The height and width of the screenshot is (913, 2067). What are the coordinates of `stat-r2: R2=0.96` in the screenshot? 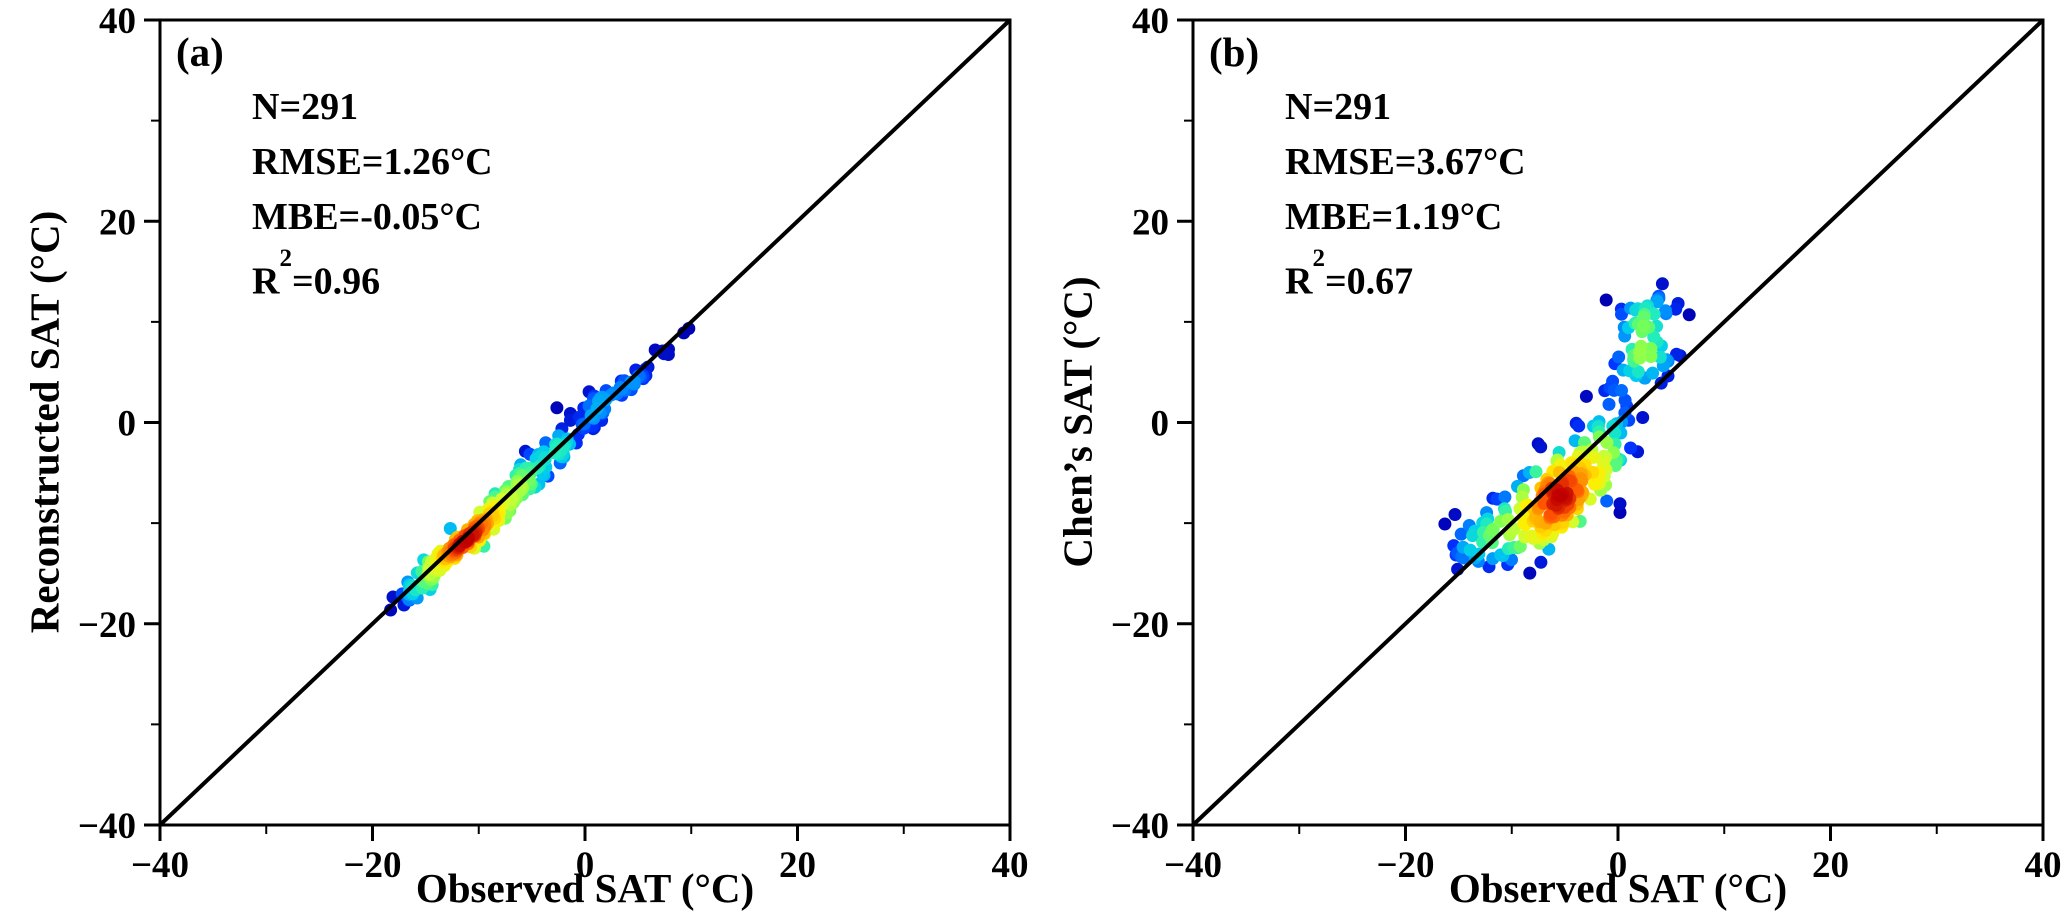 It's located at (316, 274).